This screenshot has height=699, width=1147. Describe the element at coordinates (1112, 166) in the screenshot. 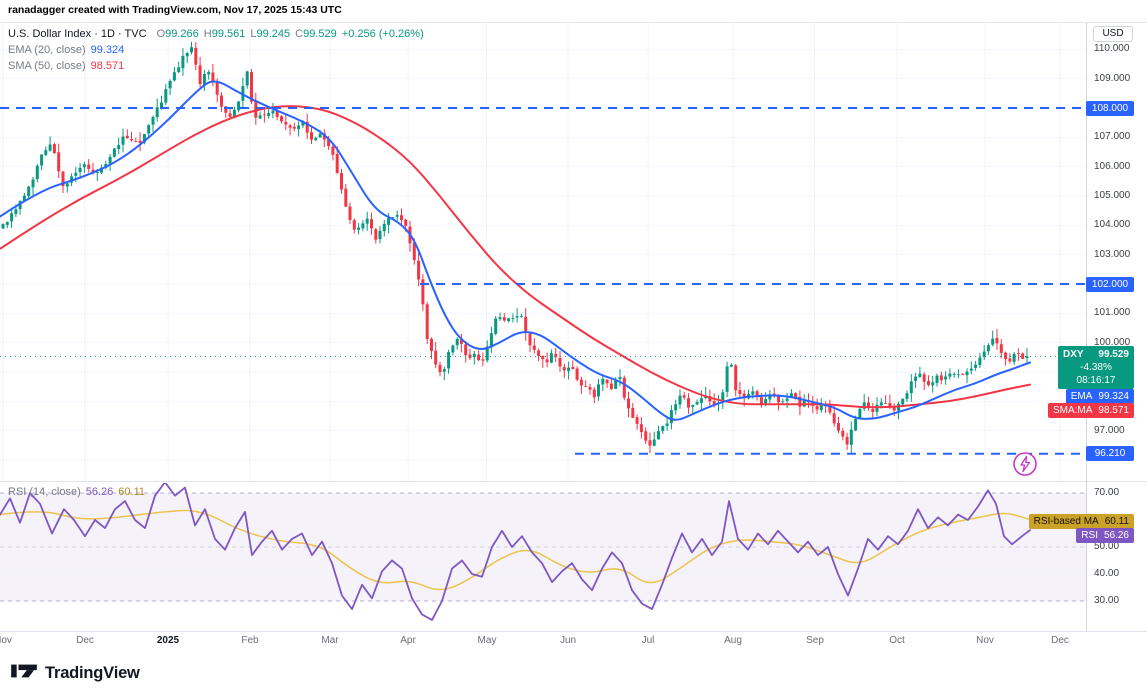

I see `price-tick-label: 106.000` at that location.